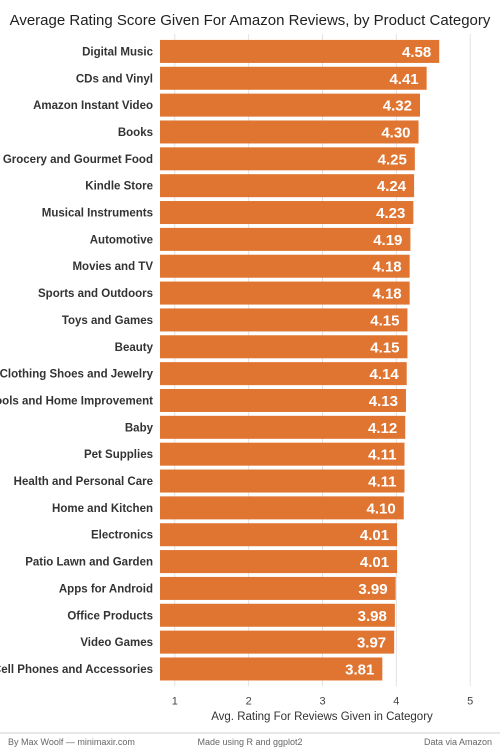 This screenshot has height=751, width=500. What do you see at coordinates (78, 160) in the screenshot?
I see `category-label: Grocery and Gourmet Food` at bounding box center [78, 160].